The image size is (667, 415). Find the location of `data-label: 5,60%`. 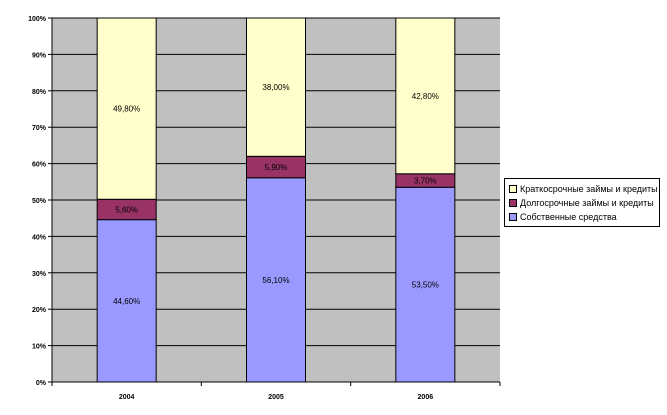

data-label: 5,60% is located at coordinates (126, 209).